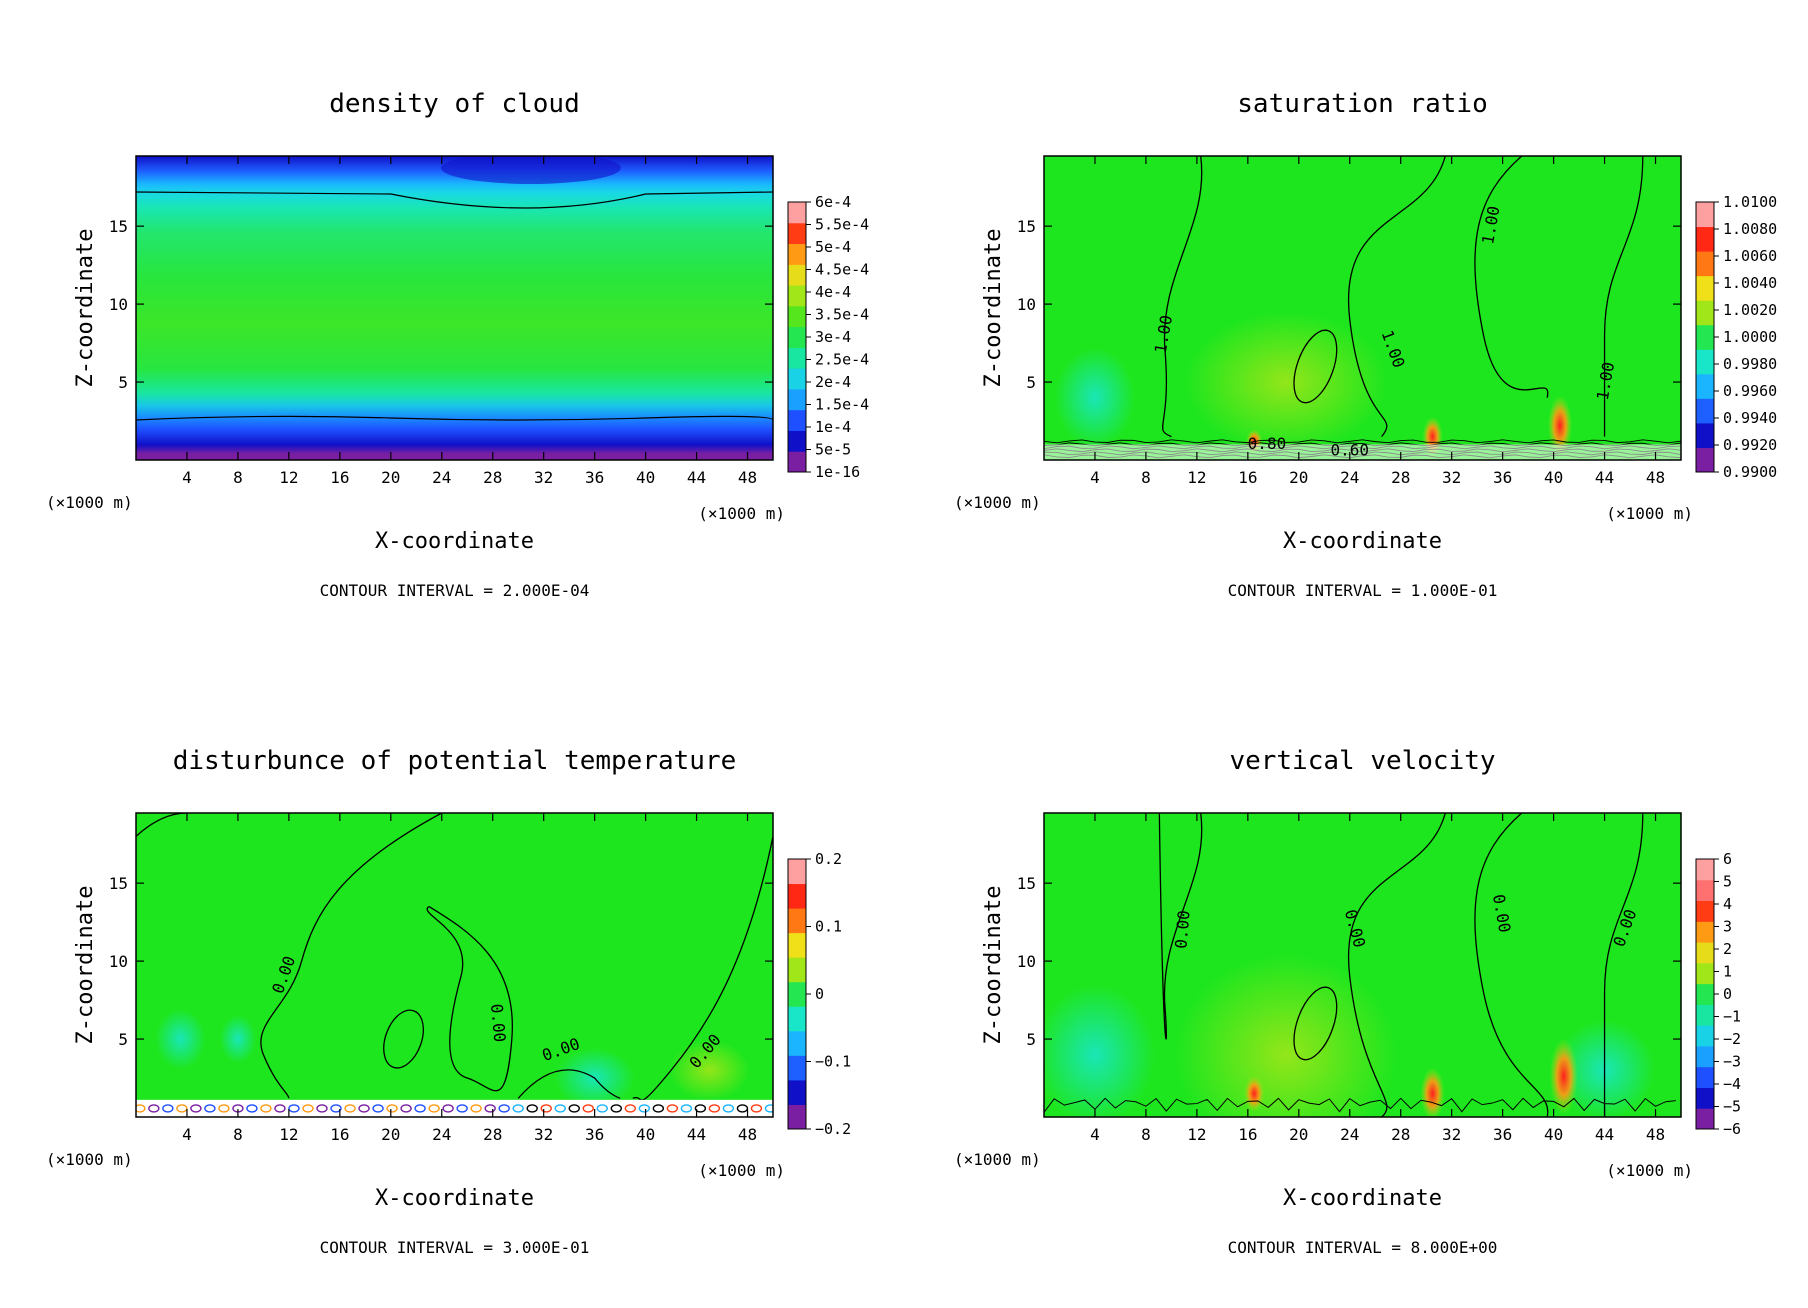 The width and height of the screenshot is (1808, 1308). I want to click on colorbar-label: 2, so click(1727, 949).